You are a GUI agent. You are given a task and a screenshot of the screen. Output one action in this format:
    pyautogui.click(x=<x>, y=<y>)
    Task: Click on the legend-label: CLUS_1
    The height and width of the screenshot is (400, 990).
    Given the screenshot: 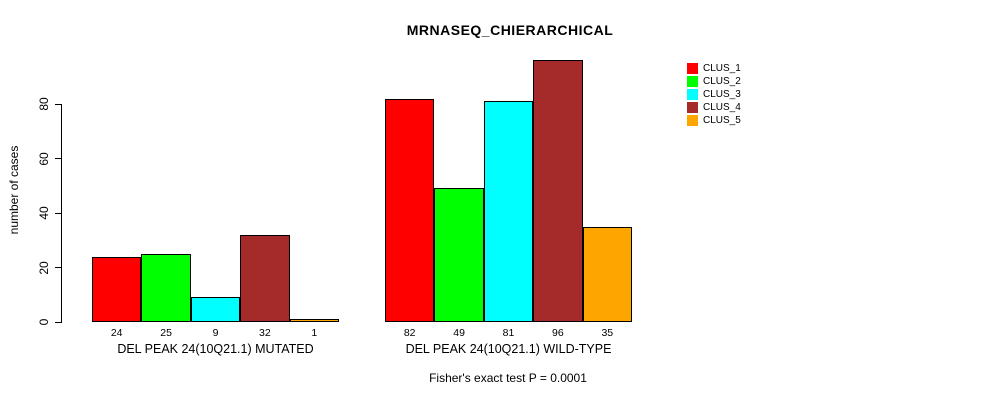 What is the action you would take?
    pyautogui.click(x=722, y=68)
    